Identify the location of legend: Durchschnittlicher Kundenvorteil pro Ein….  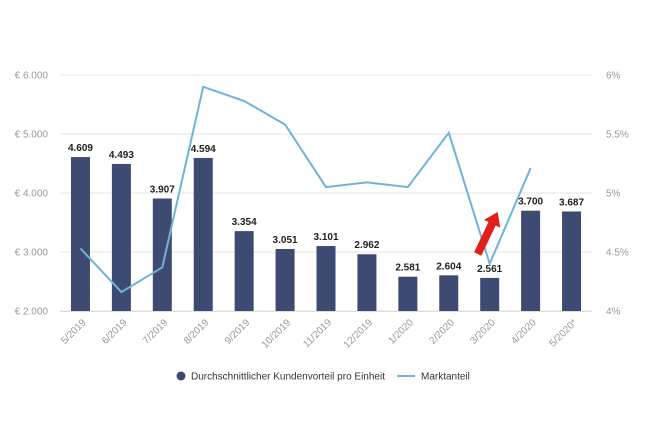
(323, 377).